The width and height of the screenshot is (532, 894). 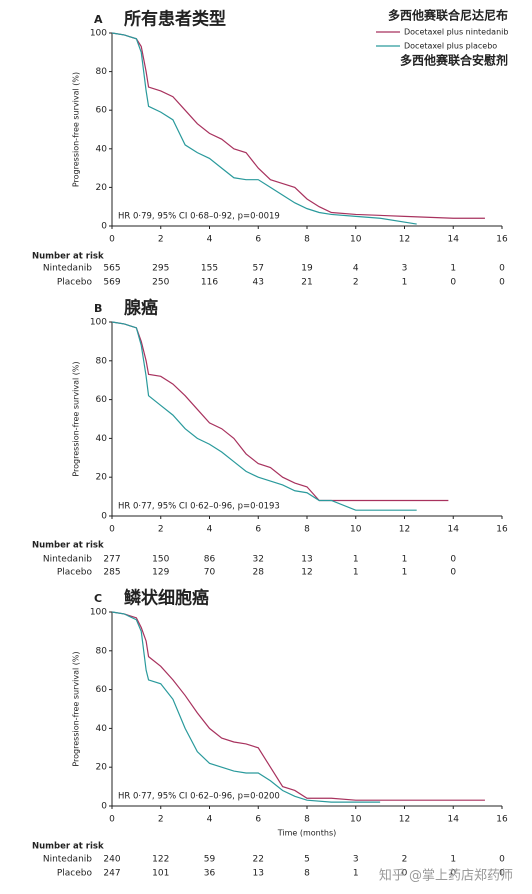 I want to click on risk-value: 240, so click(x=111, y=860).